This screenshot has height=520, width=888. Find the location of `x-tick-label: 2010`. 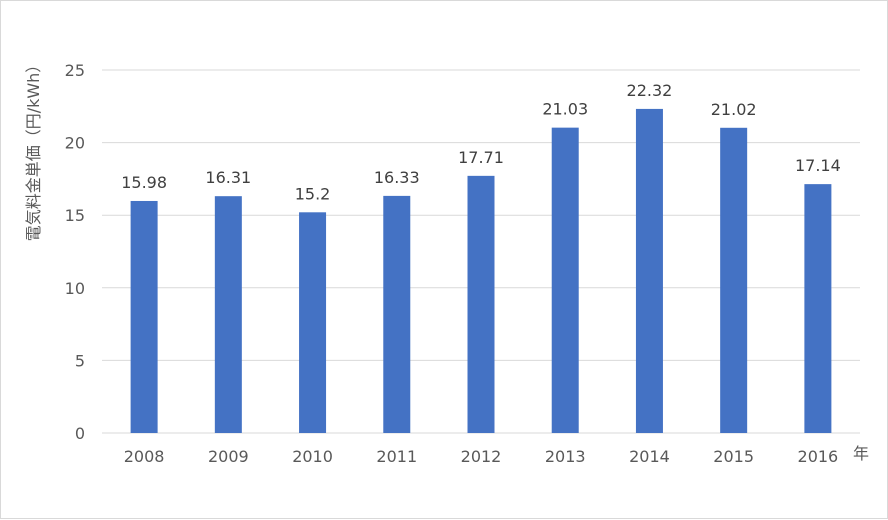

x-tick-label: 2010 is located at coordinates (312, 456).